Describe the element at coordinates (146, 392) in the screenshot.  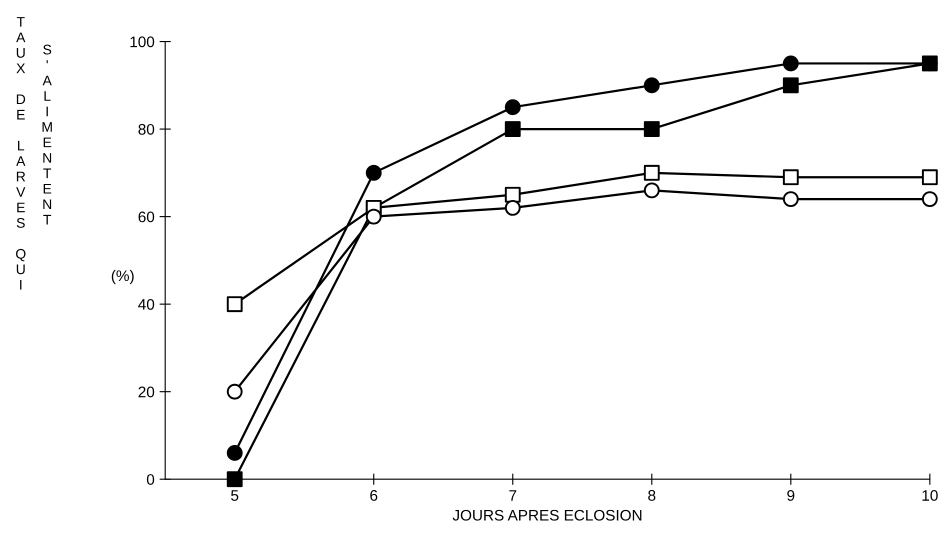
I see `y-tick-label: 20` at that location.